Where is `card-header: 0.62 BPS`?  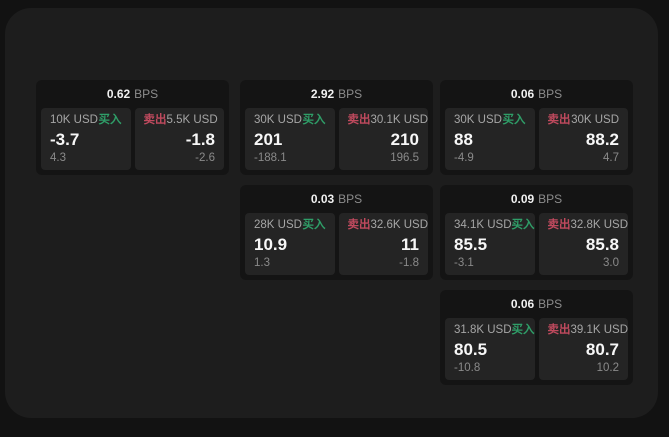 card-header: 0.62 BPS is located at coordinates (132, 94).